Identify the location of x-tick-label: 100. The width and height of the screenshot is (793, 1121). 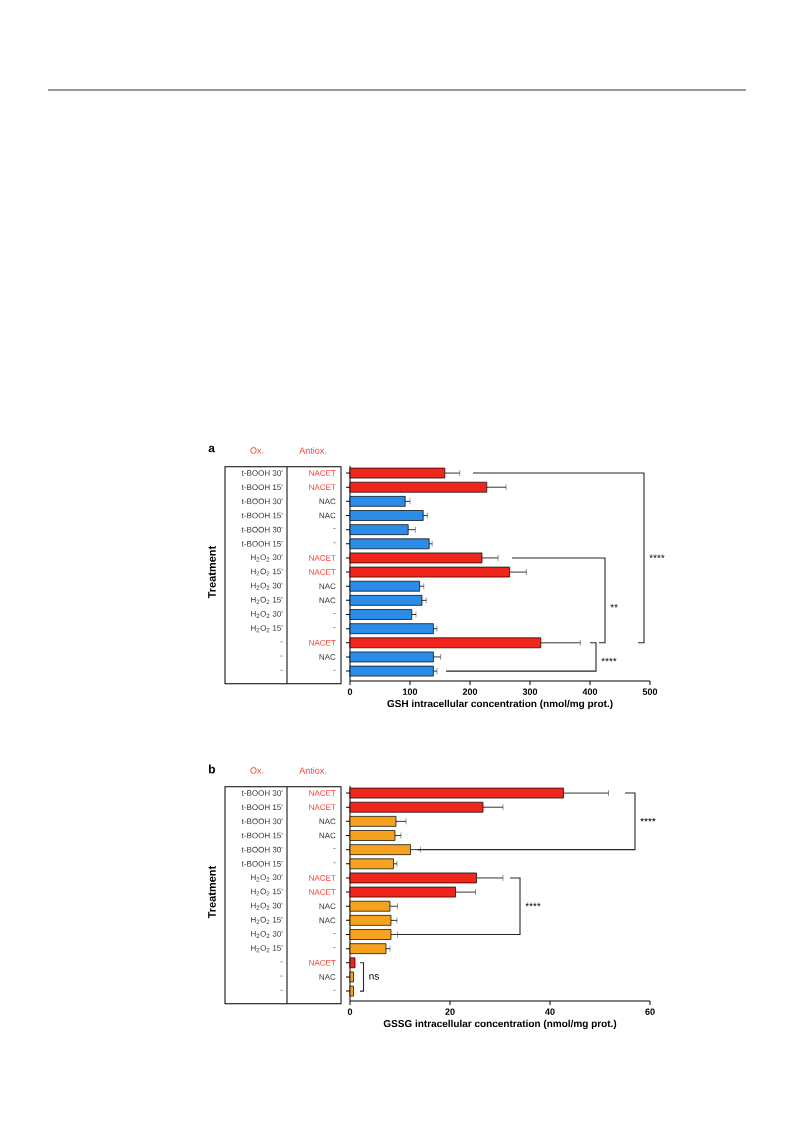
(410, 691).